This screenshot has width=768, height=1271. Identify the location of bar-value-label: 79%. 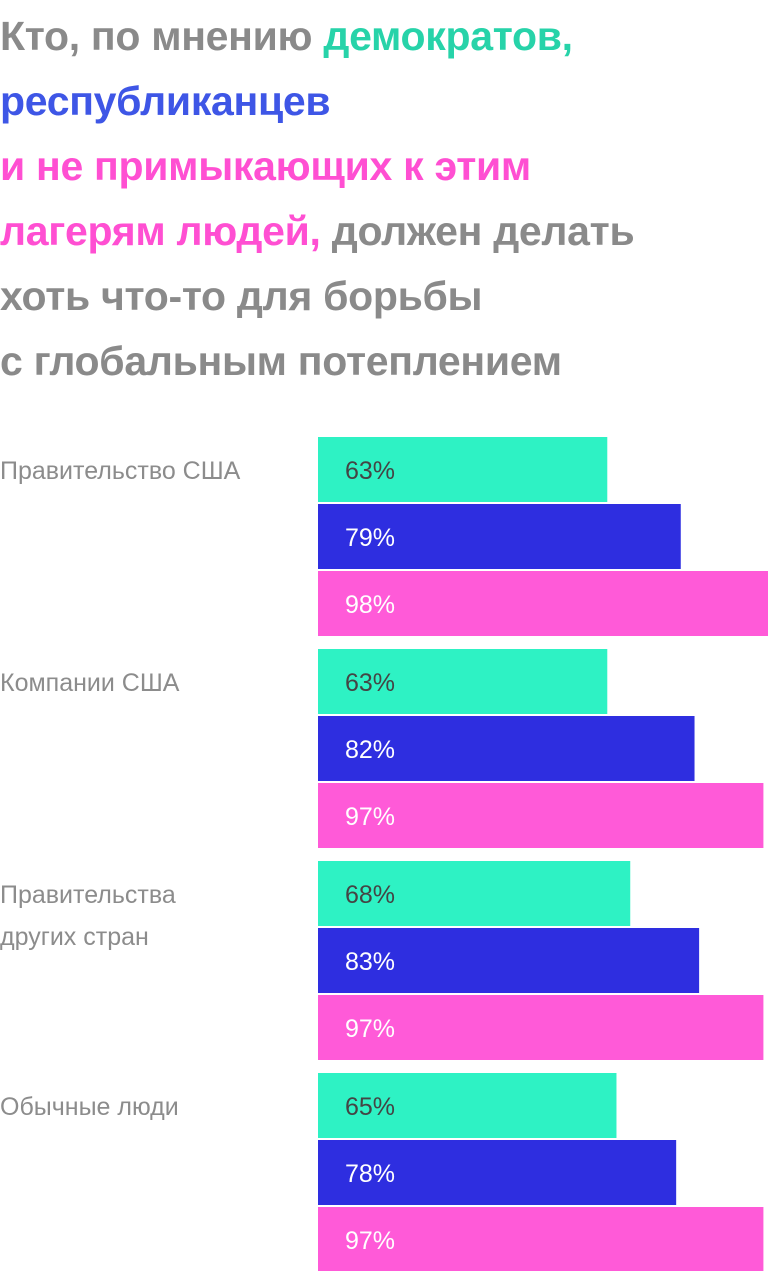
(370, 538).